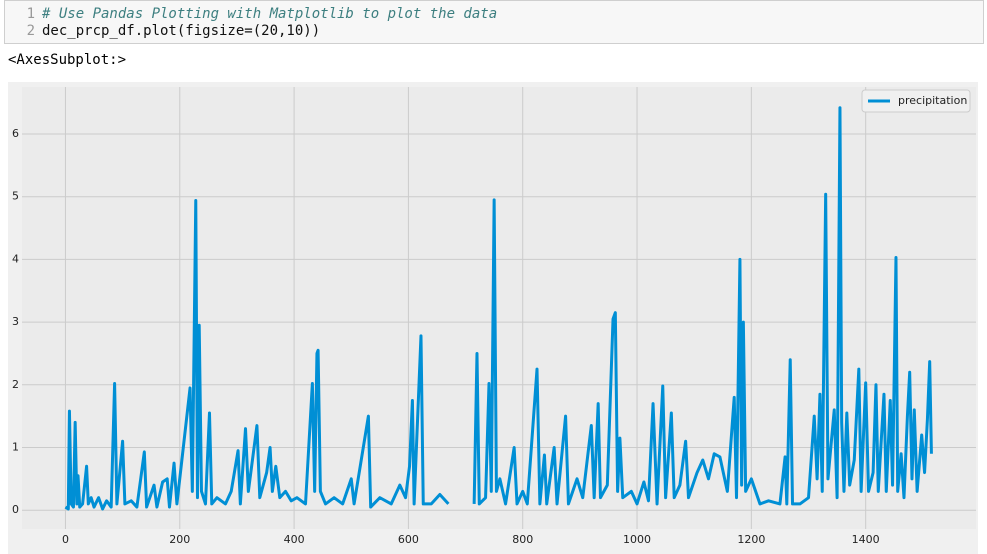 This screenshot has width=987, height=554. What do you see at coordinates (181, 31) in the screenshot?
I see `code-line: dec_prcp_df.plot(figsize=(20,10))` at bounding box center [181, 31].